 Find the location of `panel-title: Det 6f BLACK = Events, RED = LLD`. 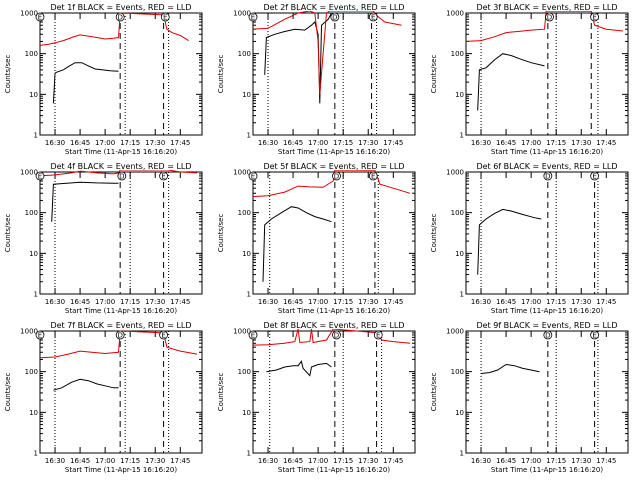

panel-title: Det 6f BLACK = Events, RED = LLD is located at coordinates (546, 166).